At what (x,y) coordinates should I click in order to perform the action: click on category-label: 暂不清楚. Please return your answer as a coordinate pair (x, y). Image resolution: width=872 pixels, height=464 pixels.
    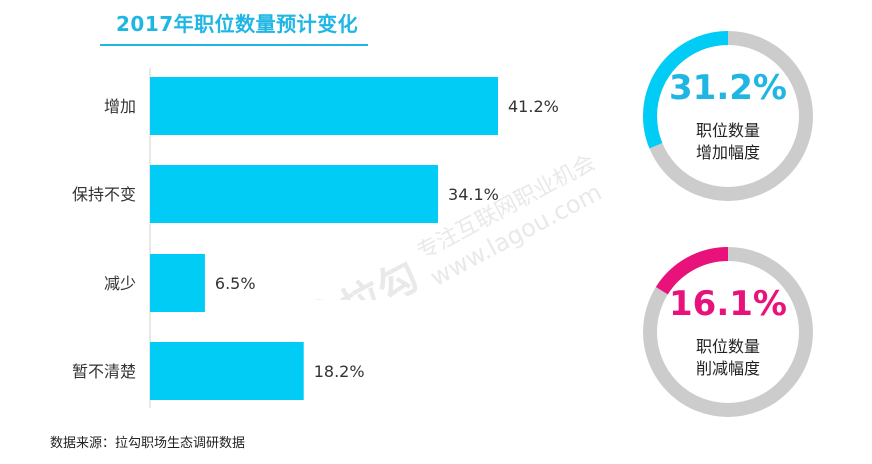
    Looking at the image, I should click on (104, 371).